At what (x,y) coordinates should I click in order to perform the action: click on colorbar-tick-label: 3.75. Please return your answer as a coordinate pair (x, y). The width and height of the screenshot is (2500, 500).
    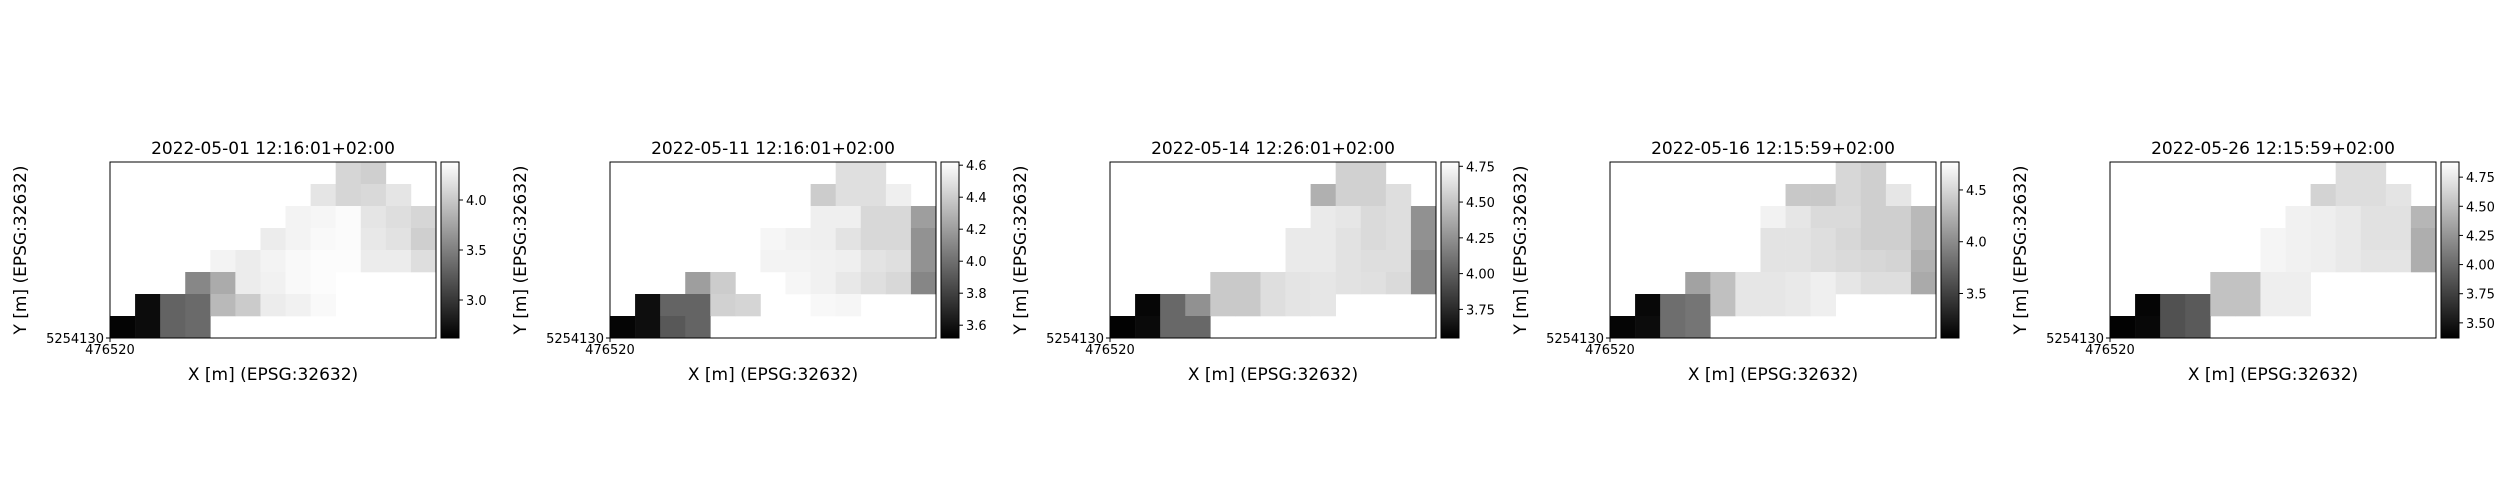
    Looking at the image, I should click on (2480, 295).